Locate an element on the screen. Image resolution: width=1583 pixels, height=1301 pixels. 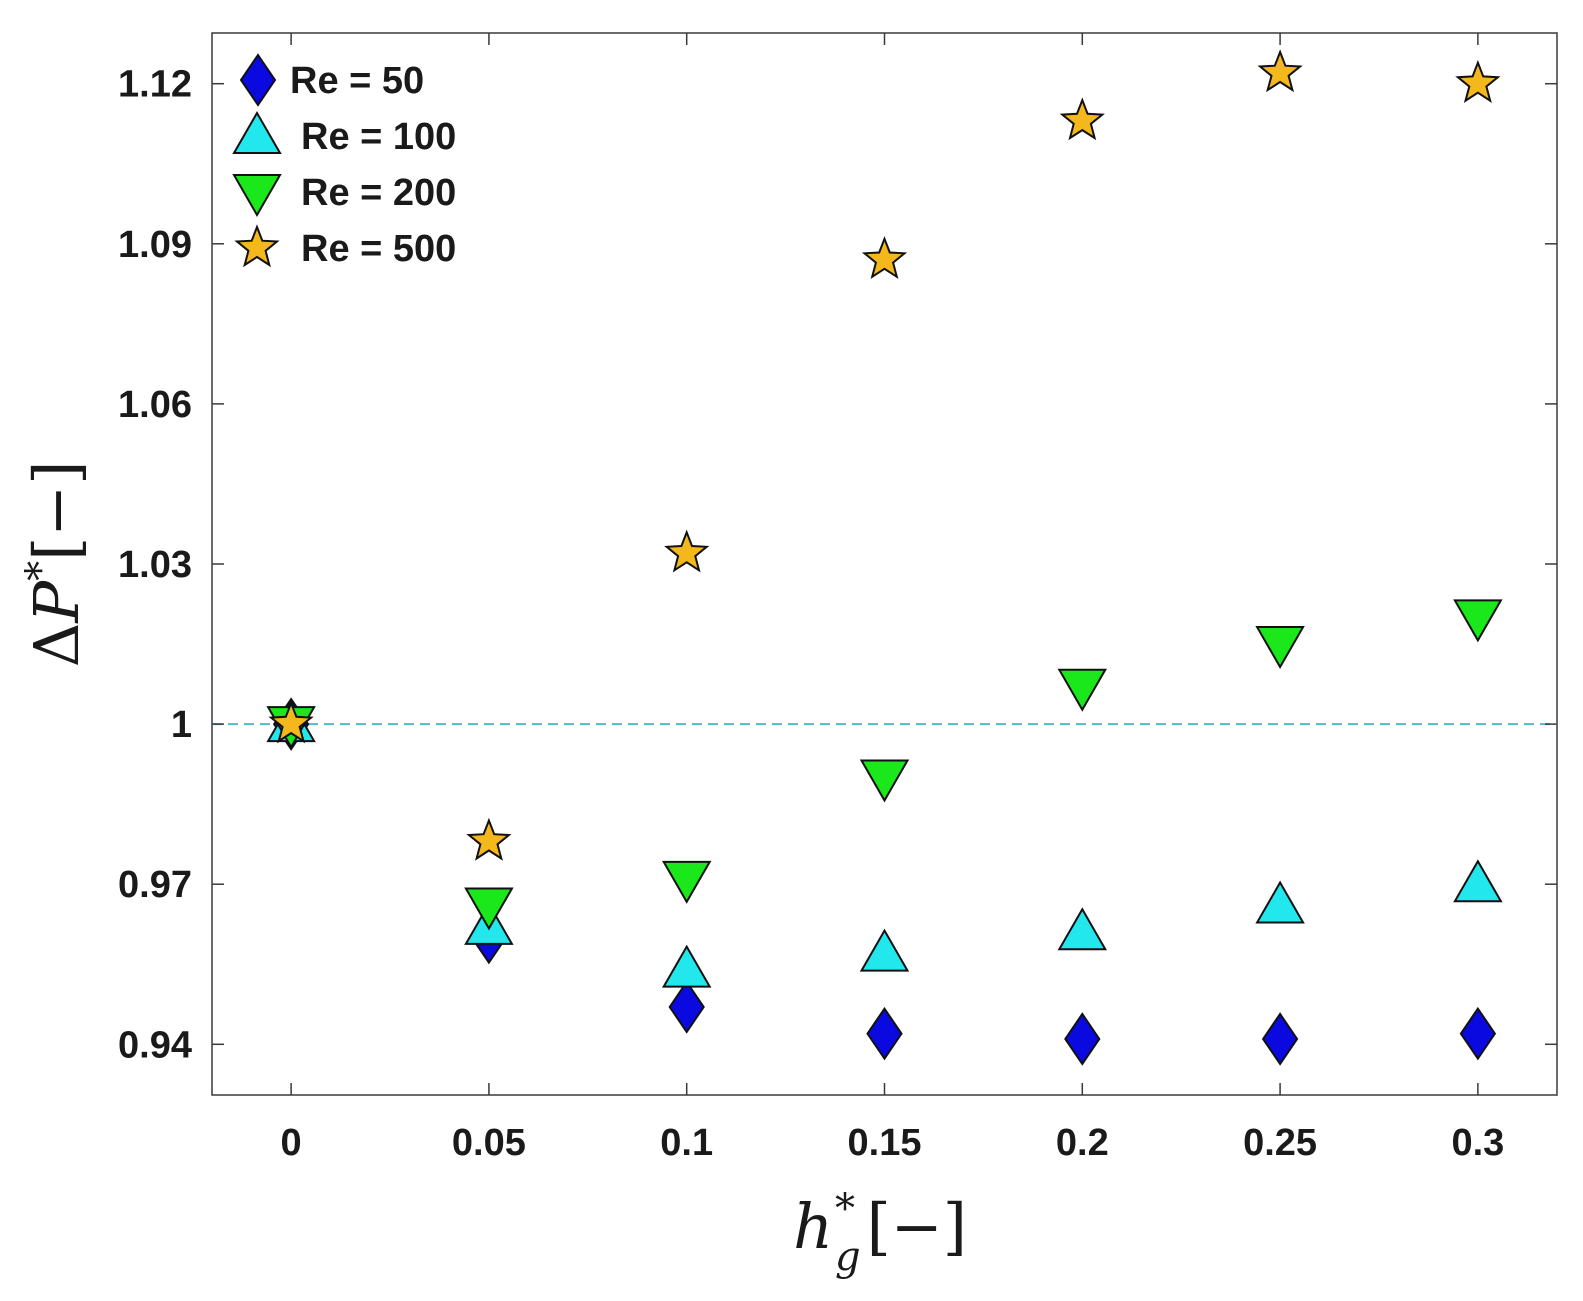
x-axis-title-unit: [−] is located at coordinates (917, 1226).